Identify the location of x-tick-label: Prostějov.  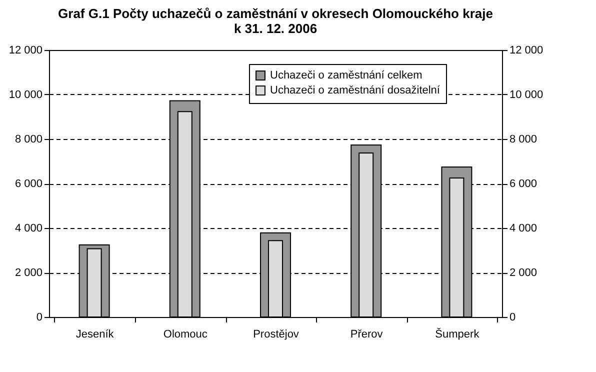
(276, 334).